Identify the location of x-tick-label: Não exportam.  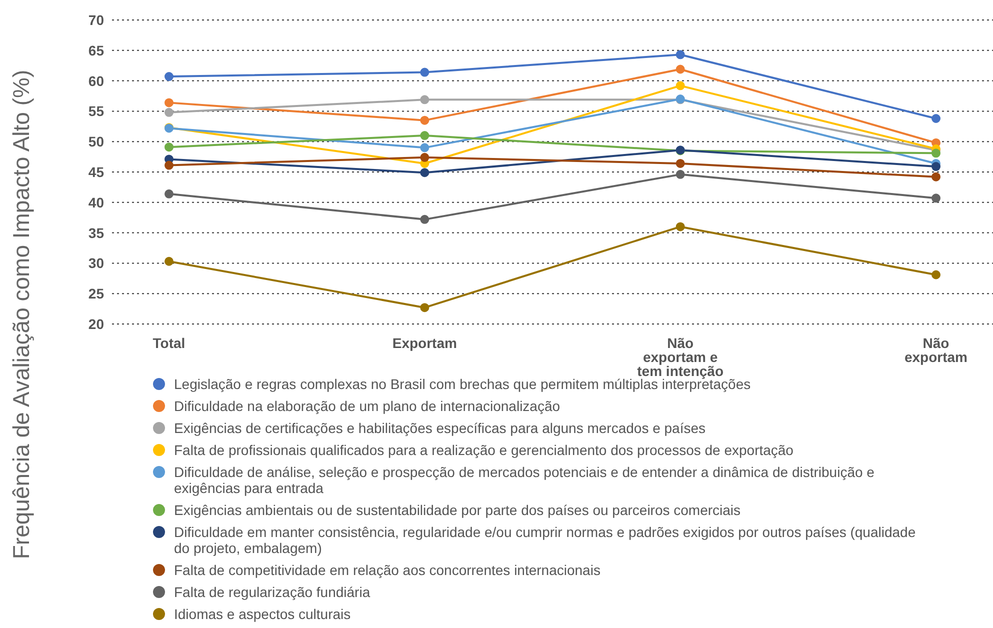
(936, 349).